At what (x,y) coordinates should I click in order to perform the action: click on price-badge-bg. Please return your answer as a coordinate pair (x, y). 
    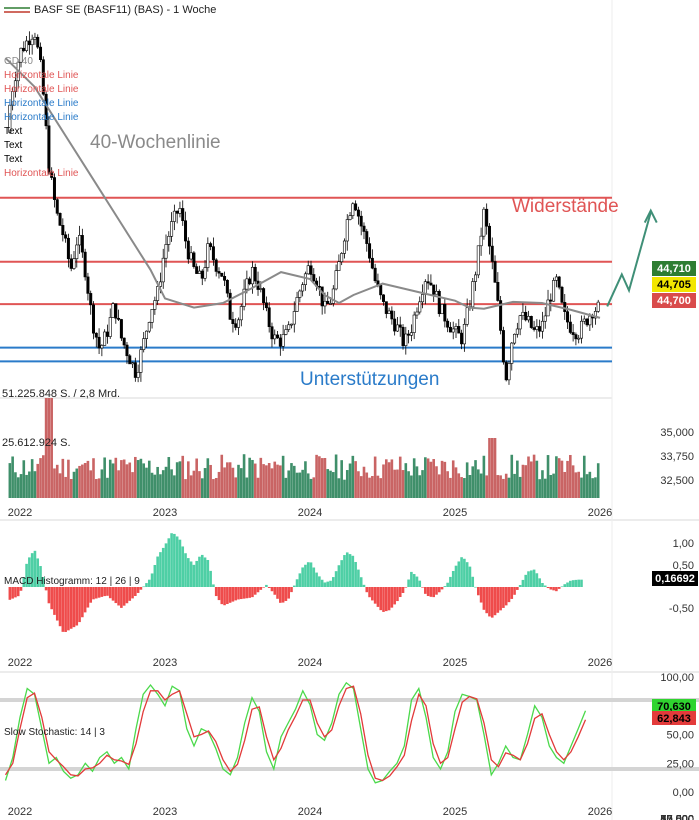
    Looking at the image, I should click on (674, 300).